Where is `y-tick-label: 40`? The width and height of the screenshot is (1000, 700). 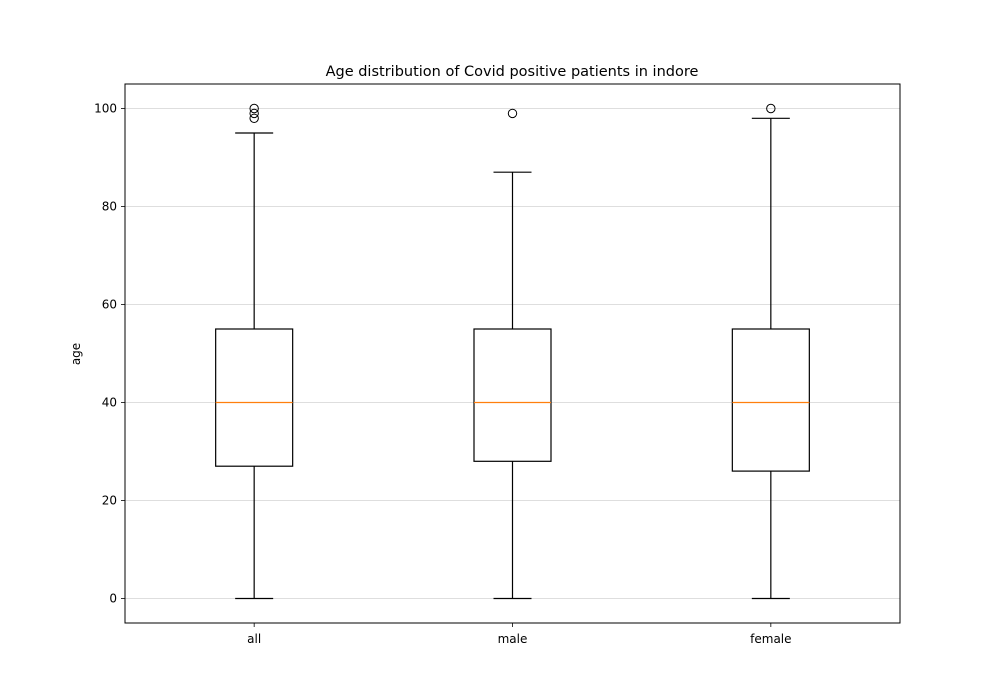 y-tick-label: 40 is located at coordinates (109, 403).